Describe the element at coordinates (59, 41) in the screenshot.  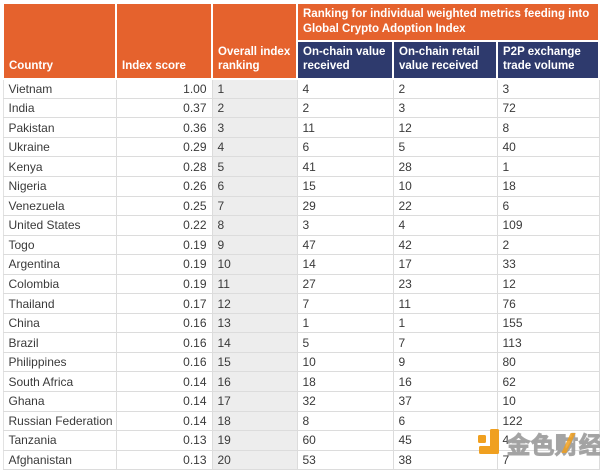
I see `header-country: Country` at that location.